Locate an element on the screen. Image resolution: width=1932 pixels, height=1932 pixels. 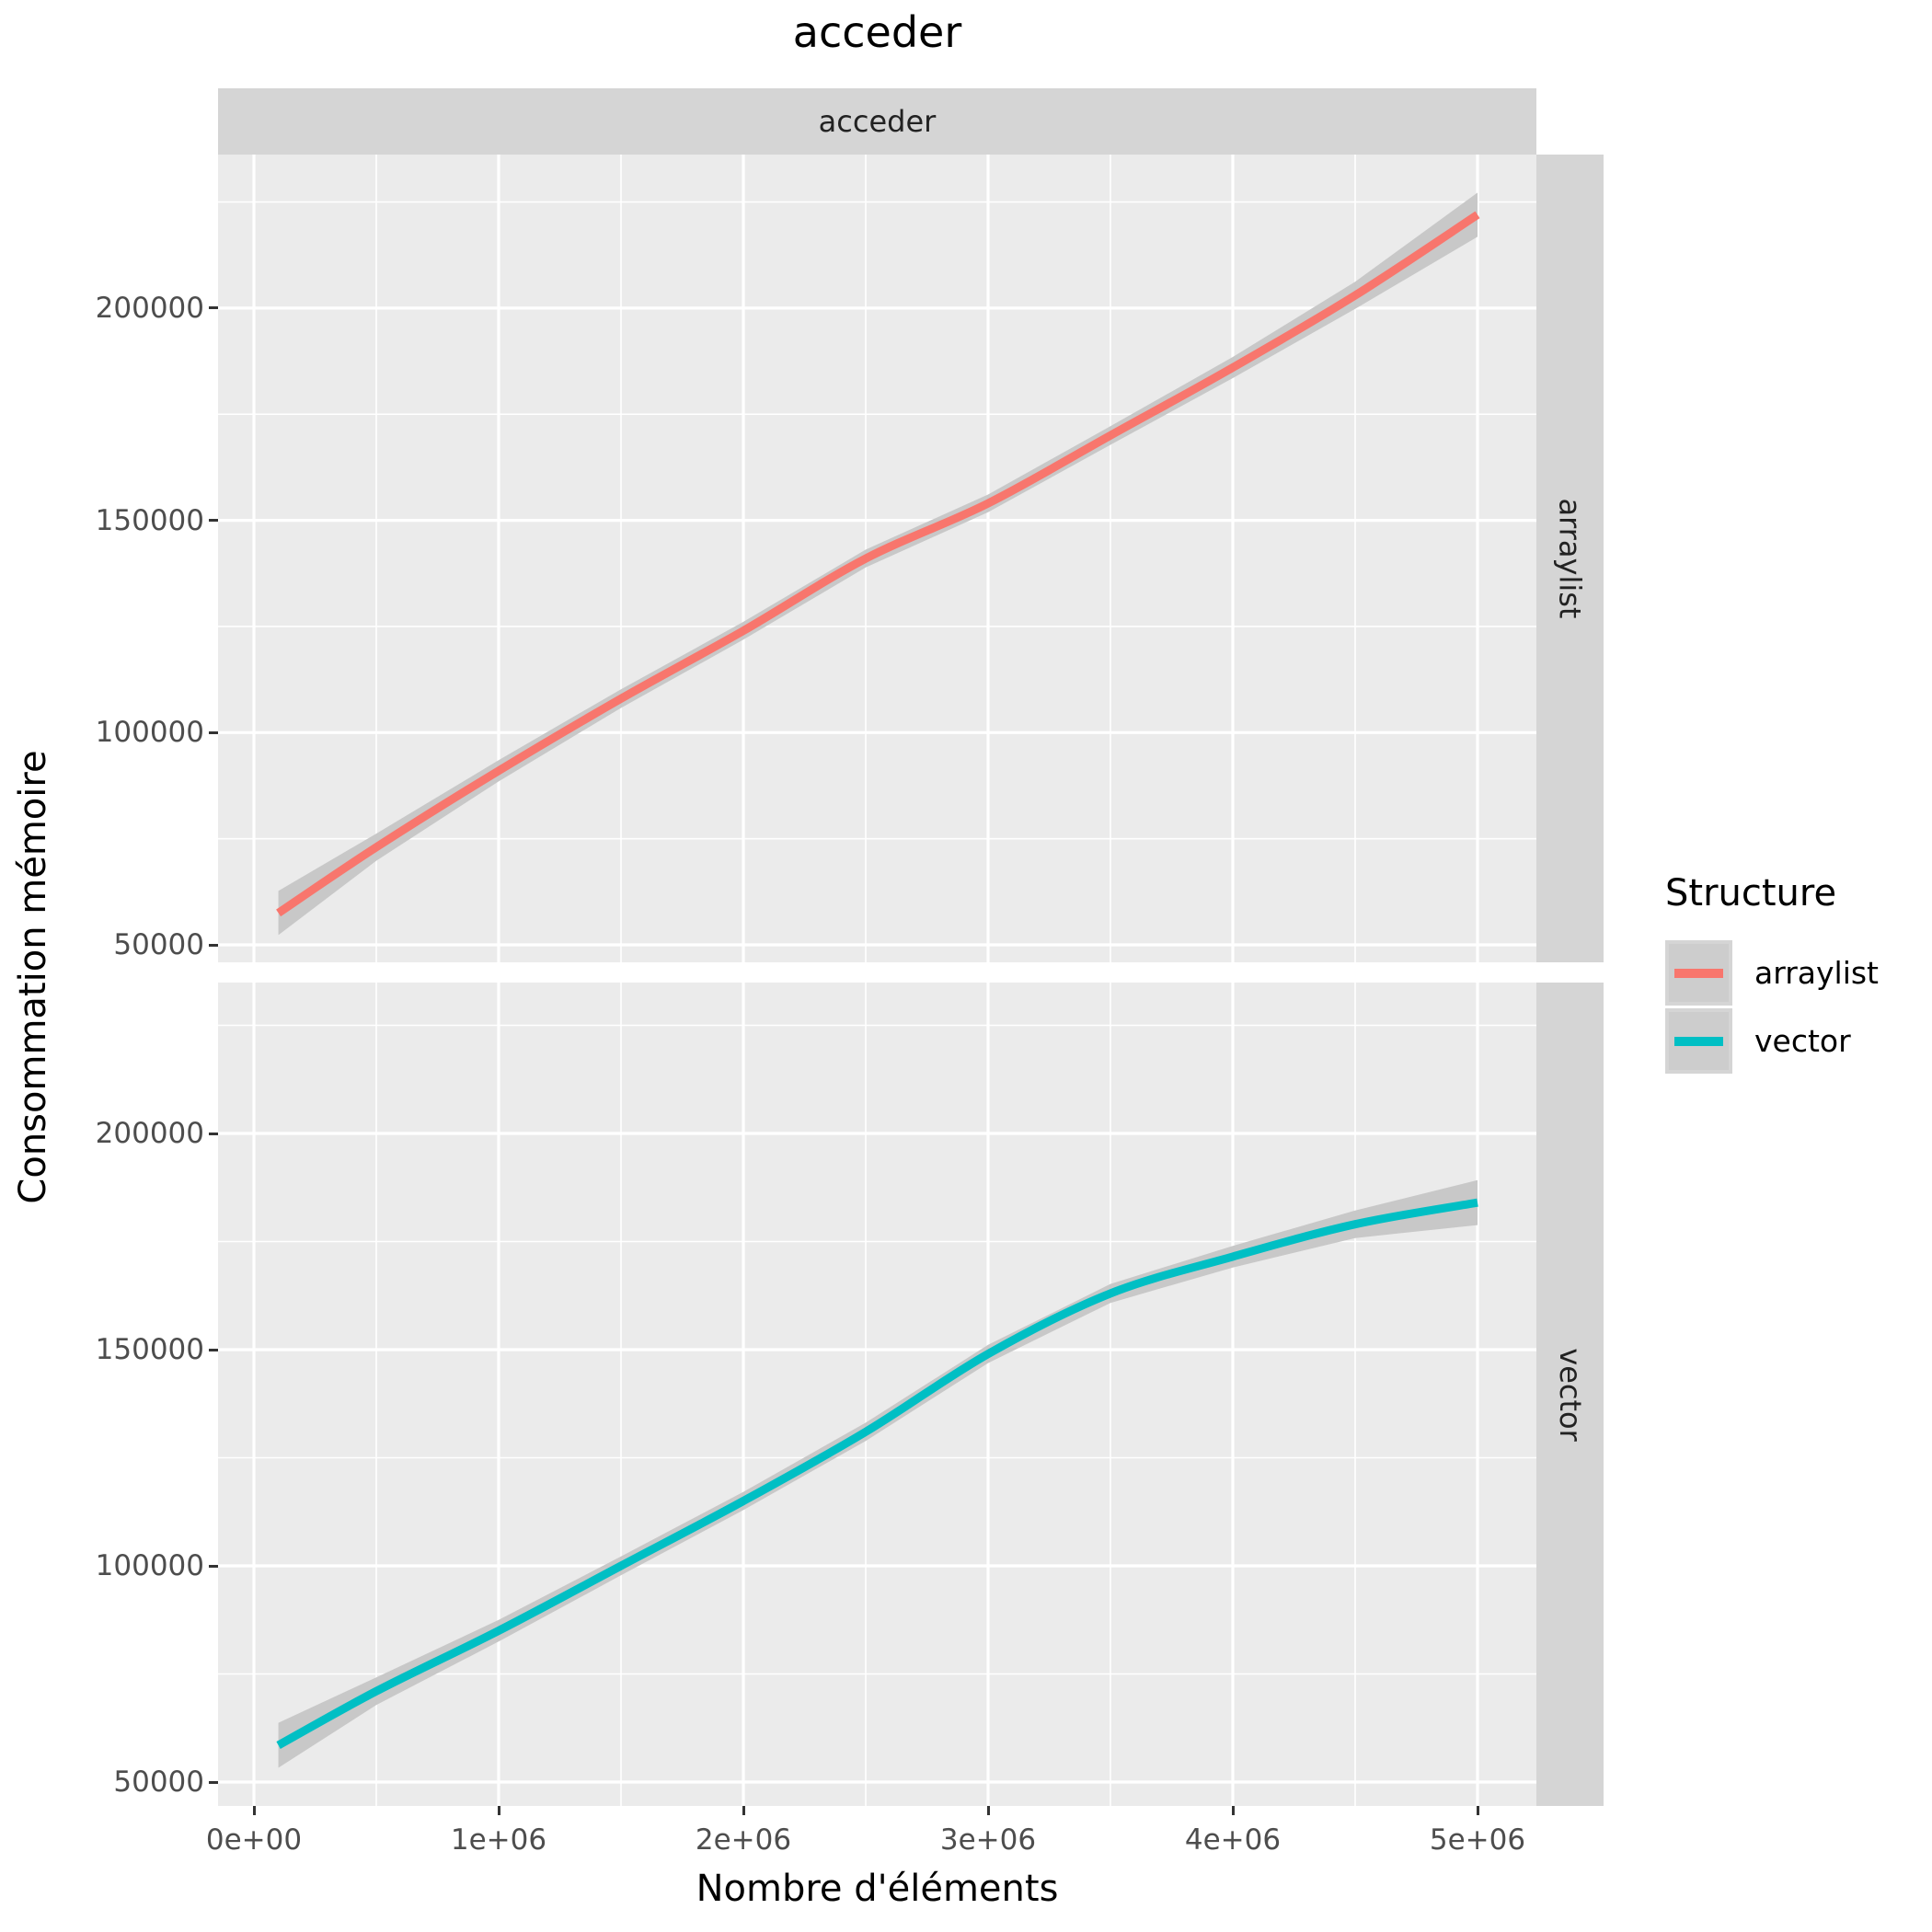
y-axis-title: Consommation mémoire is located at coordinates (33, 977).